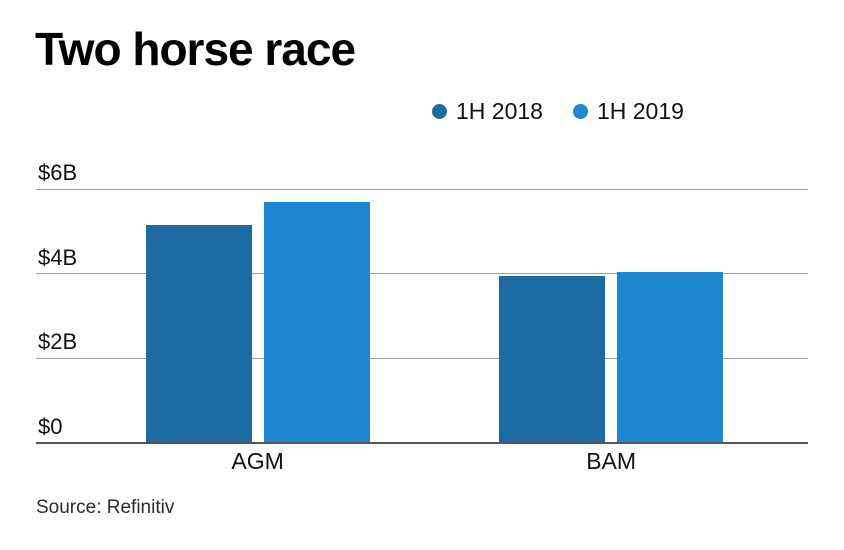 The width and height of the screenshot is (844, 550). Describe the element at coordinates (611, 461) in the screenshot. I see `xtick-label-BAM: BAM` at that location.